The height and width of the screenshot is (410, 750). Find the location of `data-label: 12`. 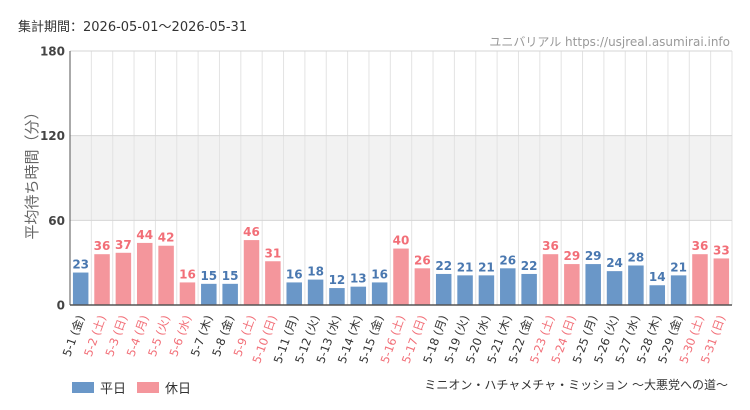

data-label: 12 is located at coordinates (337, 280).